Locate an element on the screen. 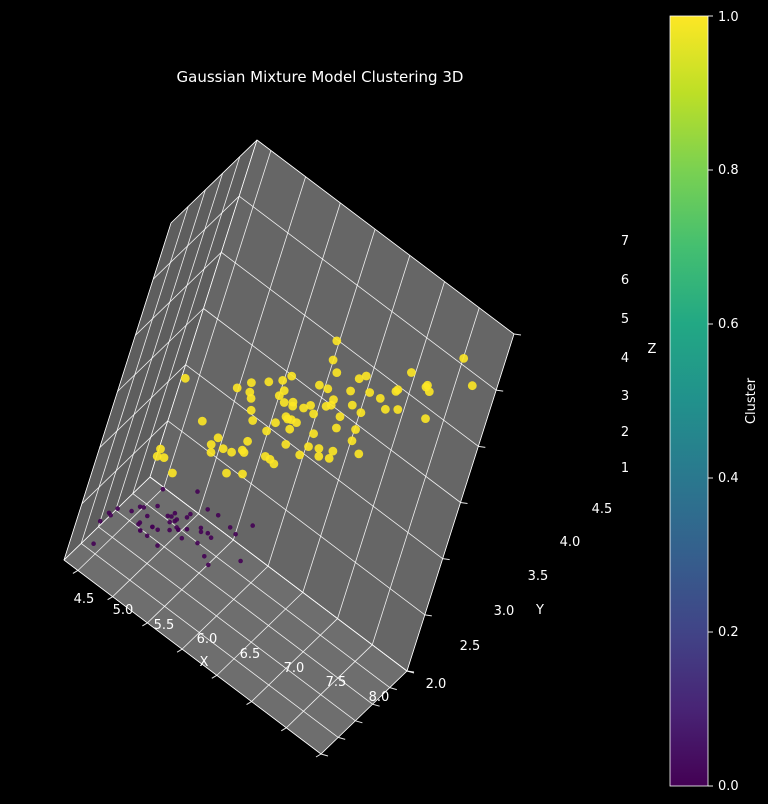 Image resolution: width=768 pixels, height=804 pixels. y-axis-label: Y is located at coordinates (539, 610).